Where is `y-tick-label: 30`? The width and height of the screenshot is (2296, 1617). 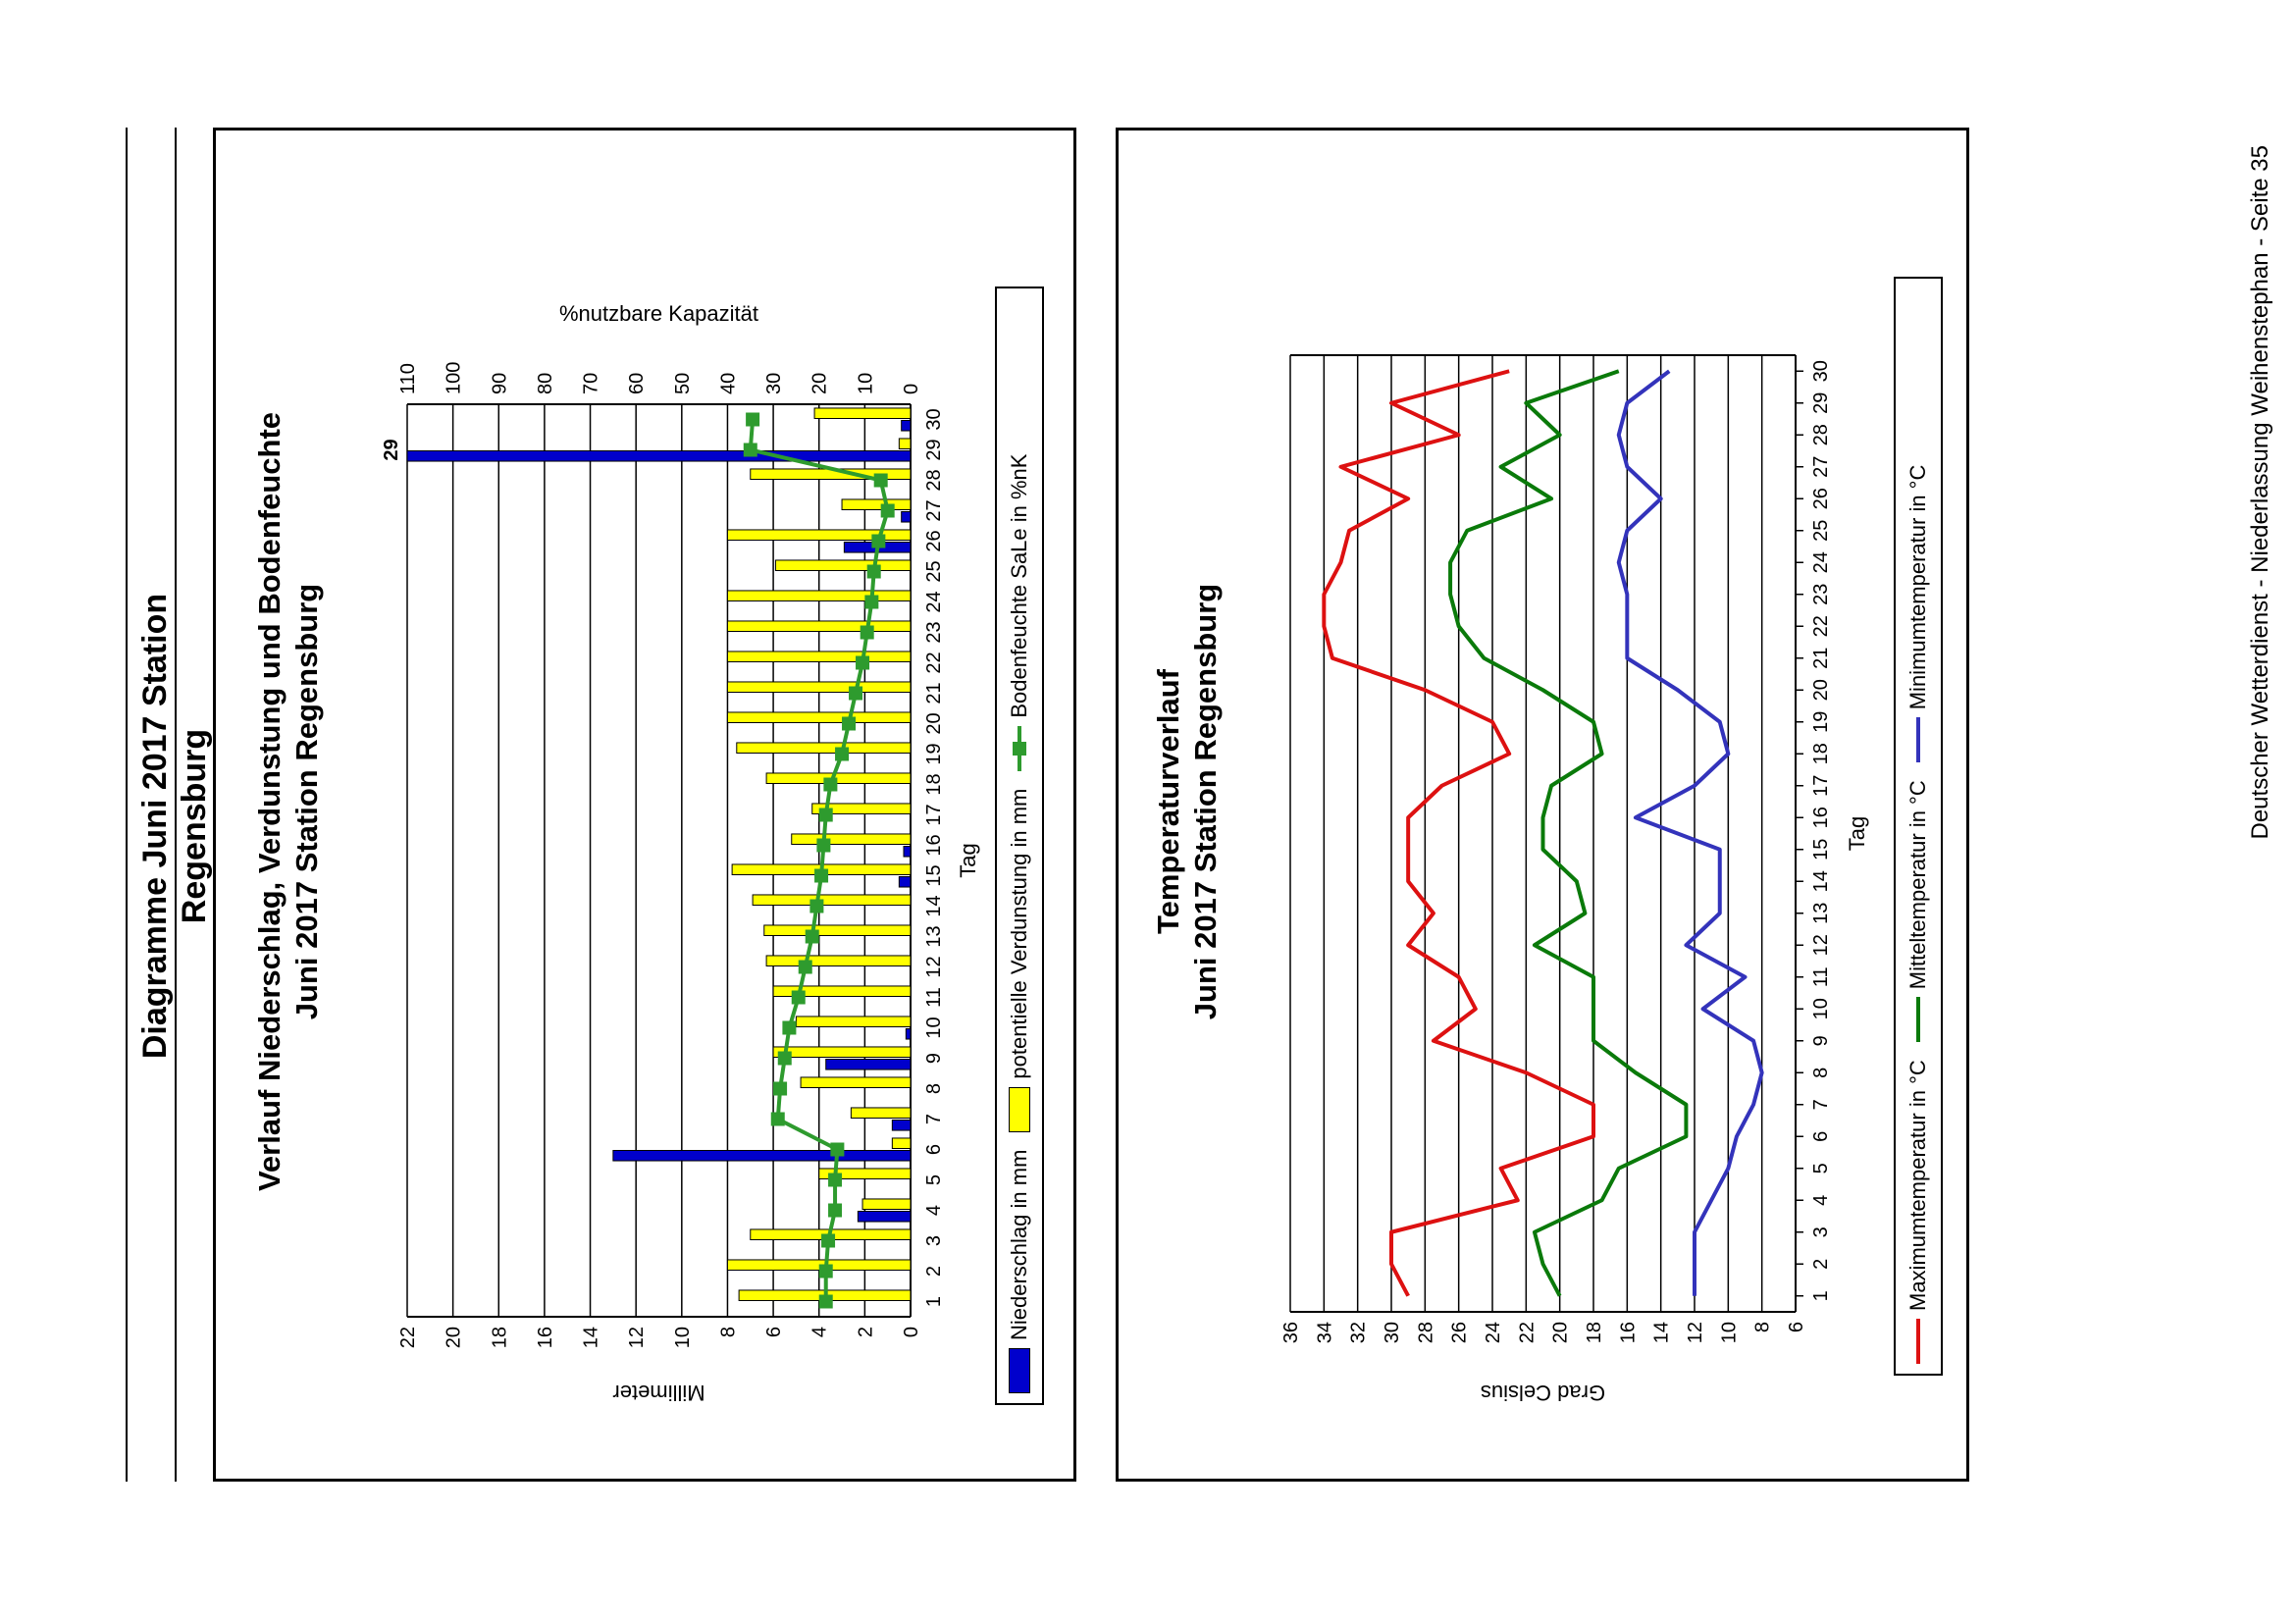
y-tick-label: 30 is located at coordinates (1392, 1332).